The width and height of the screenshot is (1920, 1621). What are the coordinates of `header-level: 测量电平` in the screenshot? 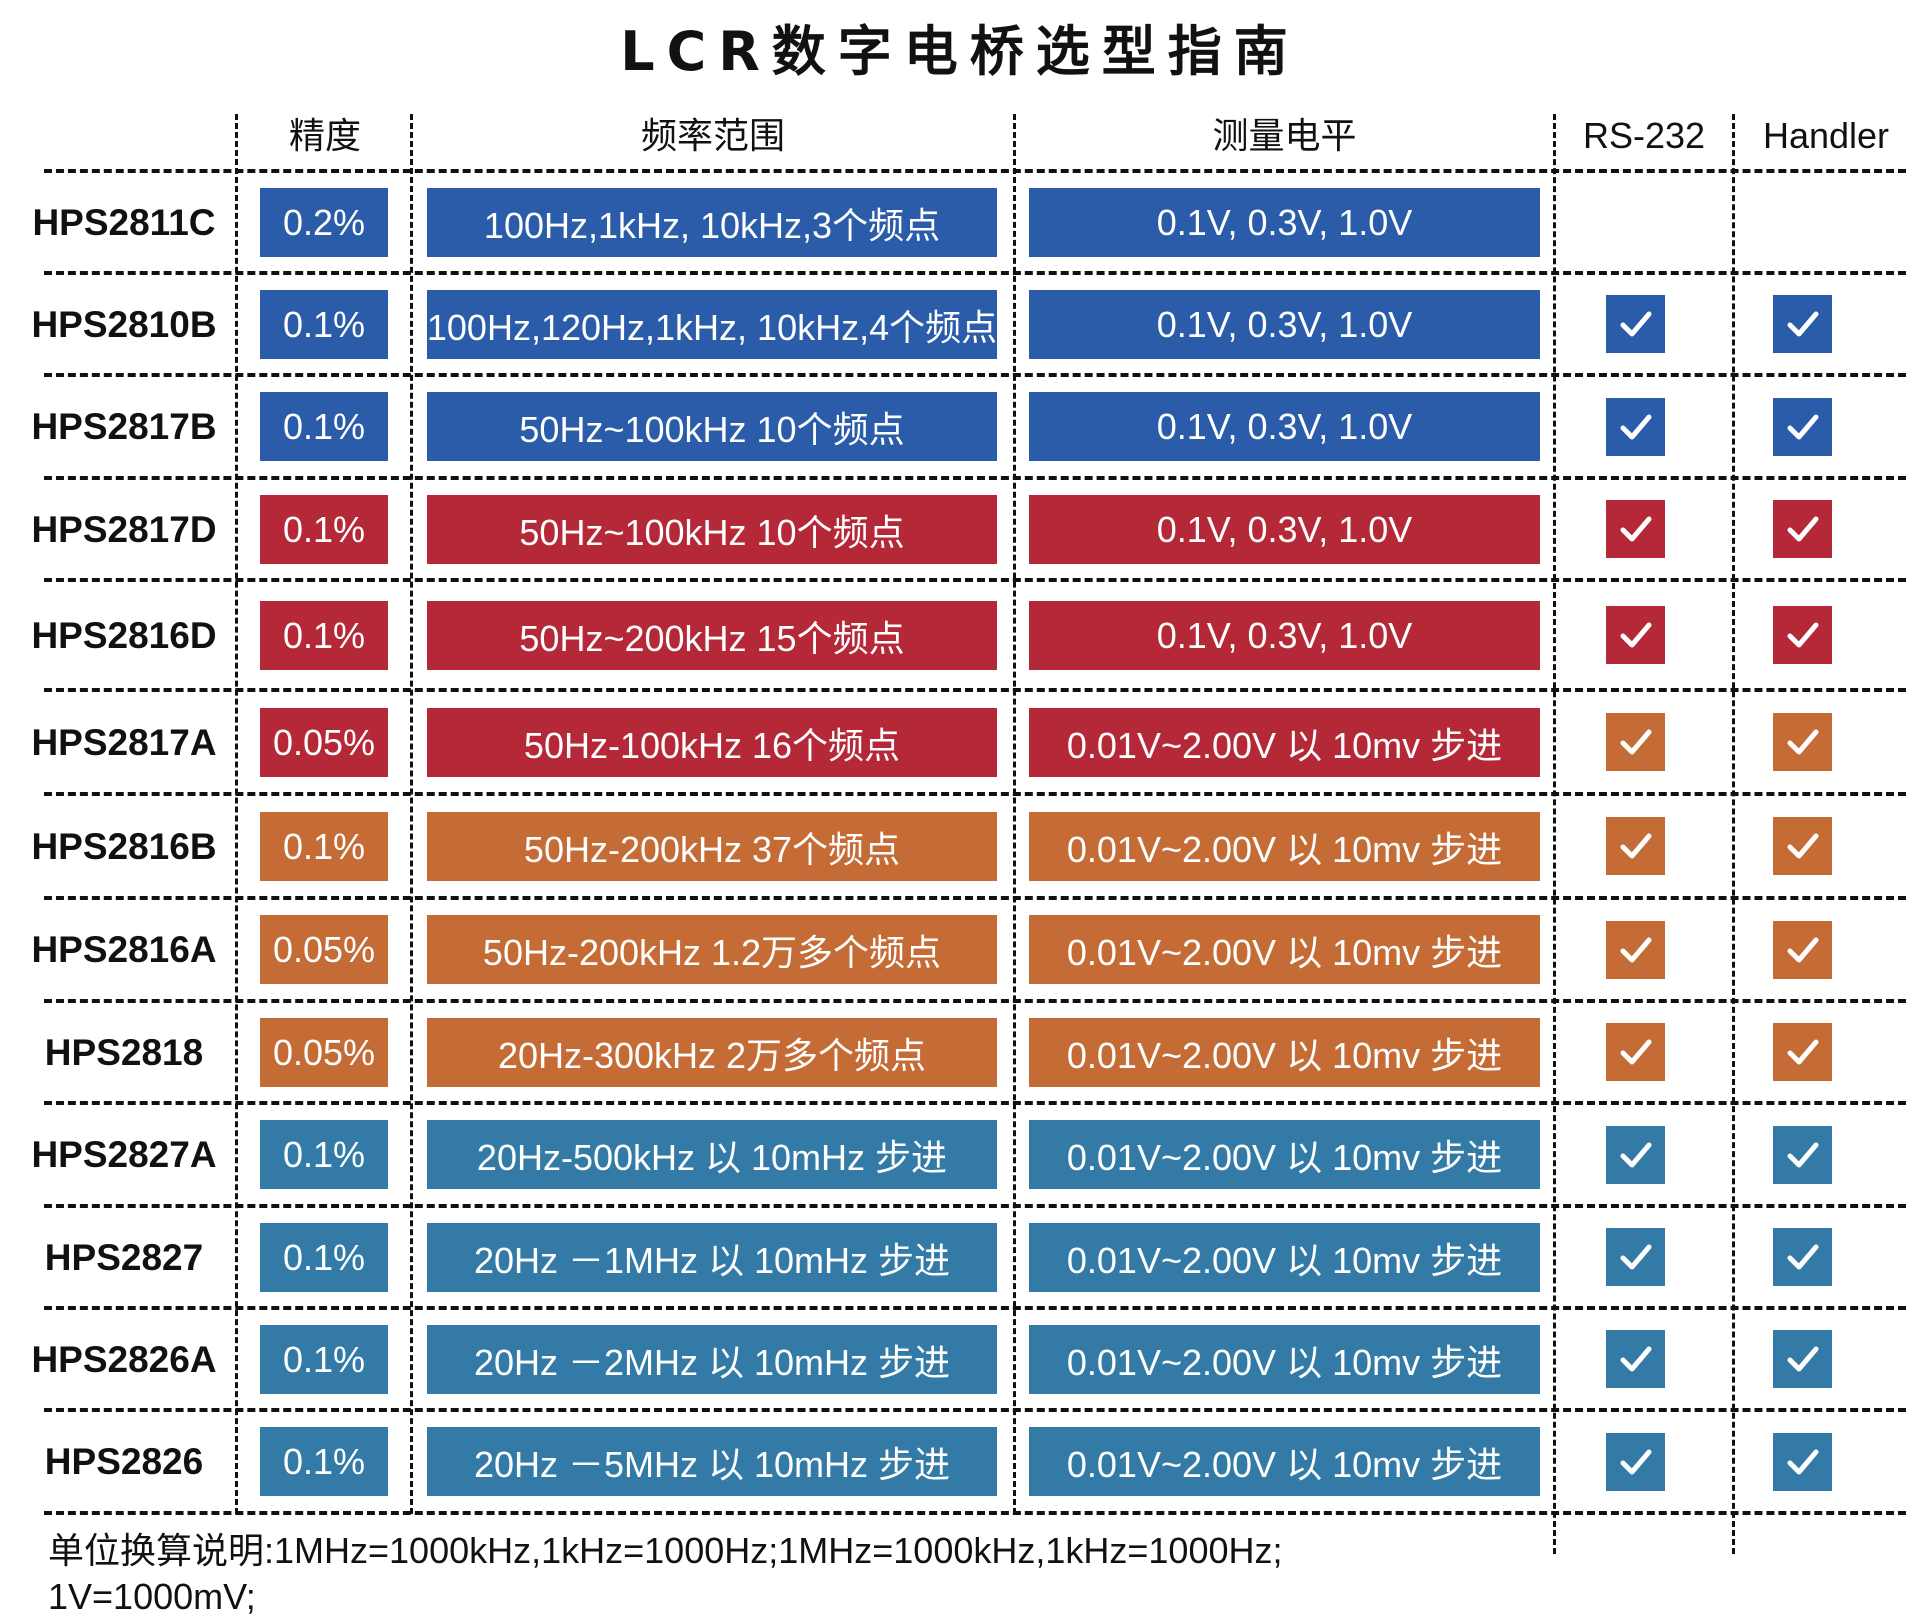 It's located at (1284, 135).